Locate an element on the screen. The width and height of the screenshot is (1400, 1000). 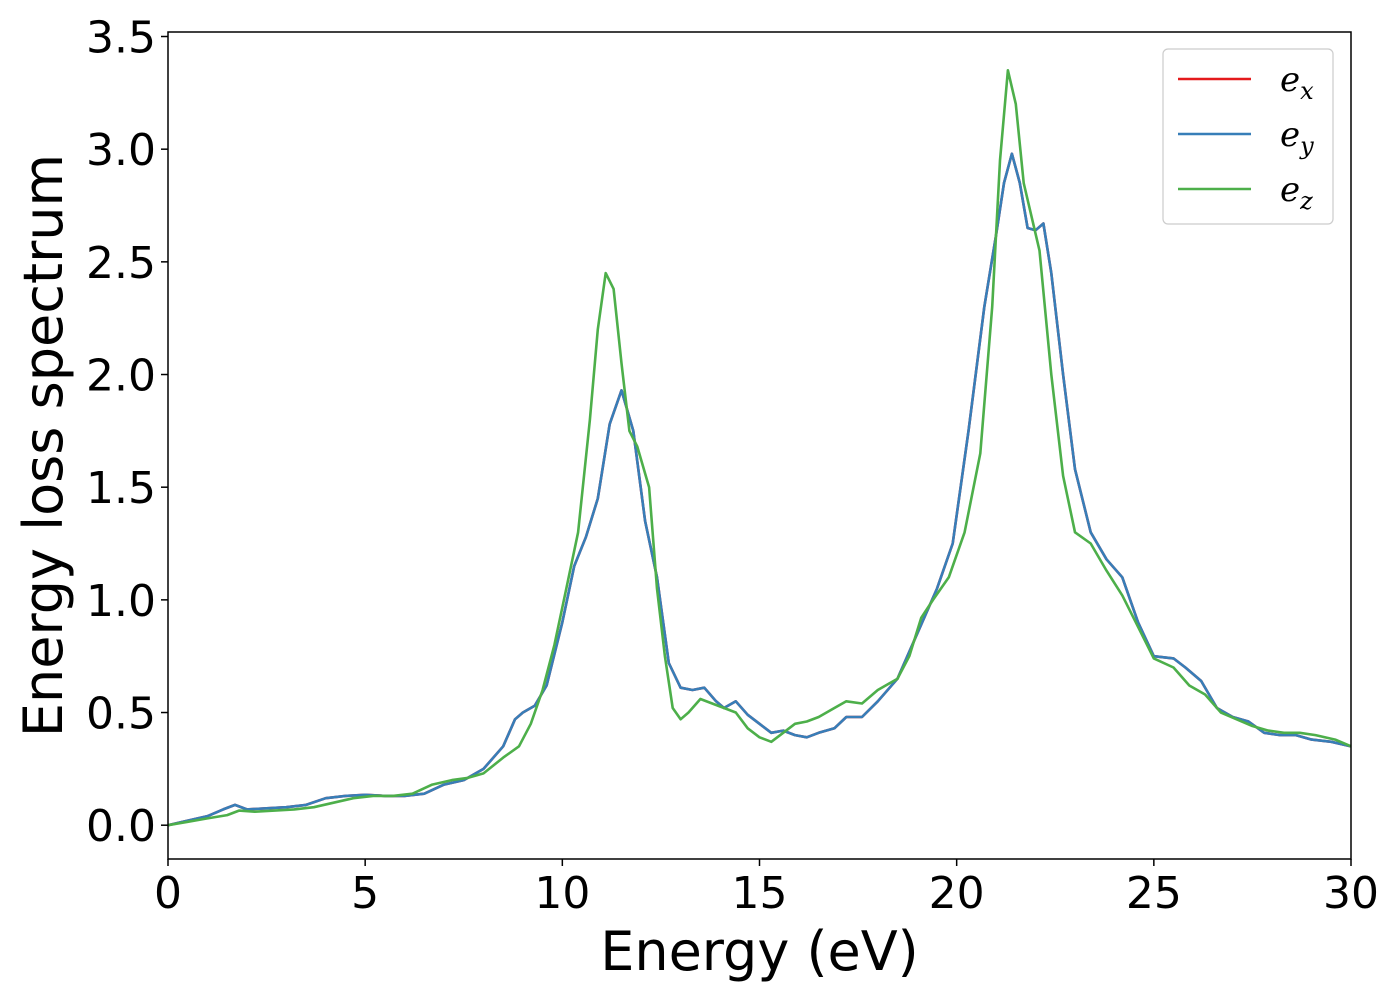
y-tick-label: 3.0 is located at coordinates (121, 150).